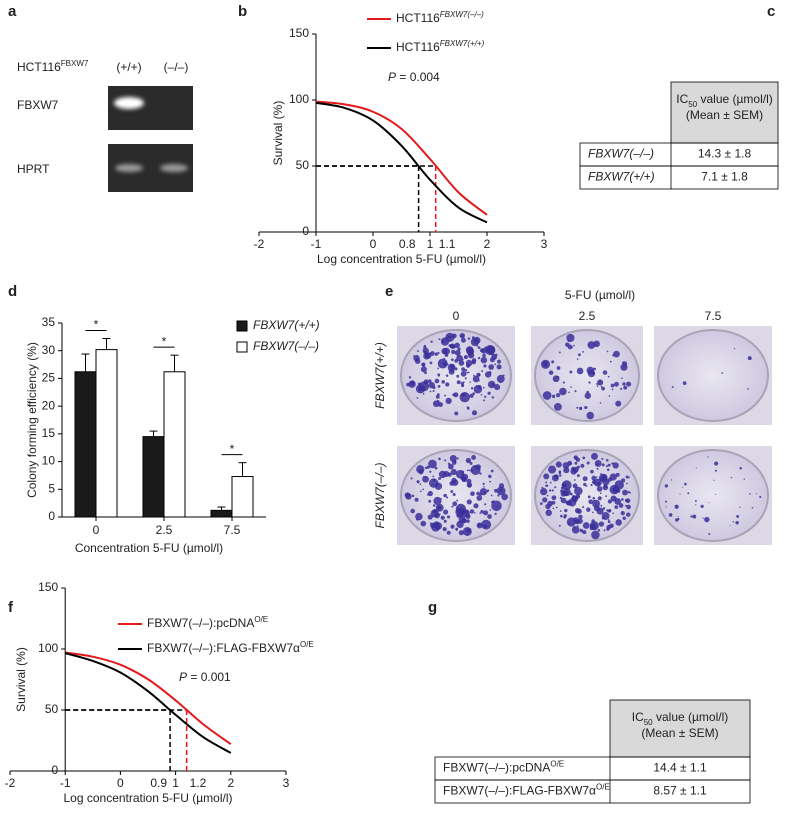 This screenshot has width=800, height=813. Describe the element at coordinates (418, 77) in the screenshot. I see `p-value-part: = 0.004` at that location.